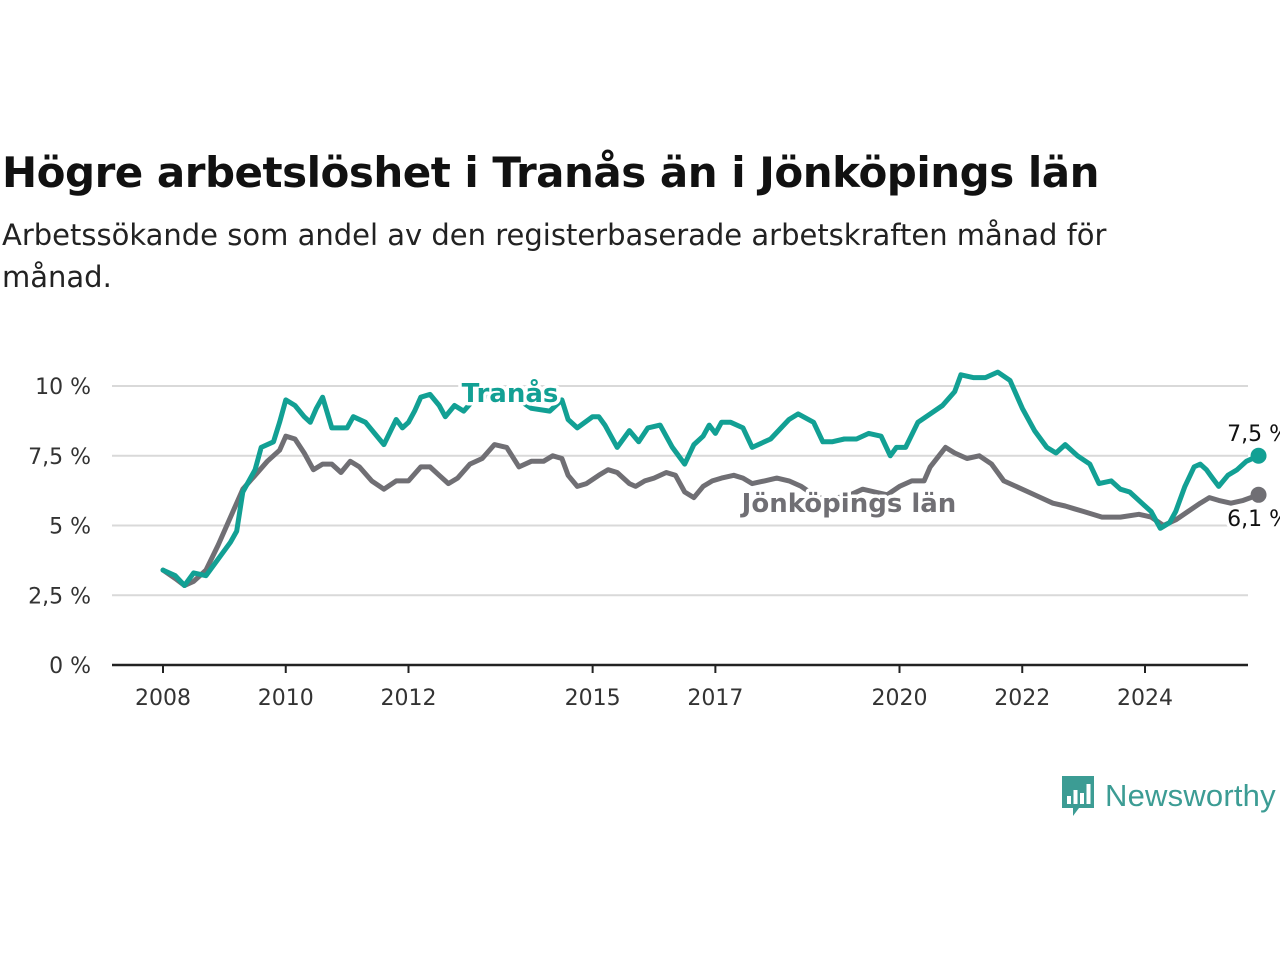  I want to click on x-tick-label: 2022, so click(1022, 698).